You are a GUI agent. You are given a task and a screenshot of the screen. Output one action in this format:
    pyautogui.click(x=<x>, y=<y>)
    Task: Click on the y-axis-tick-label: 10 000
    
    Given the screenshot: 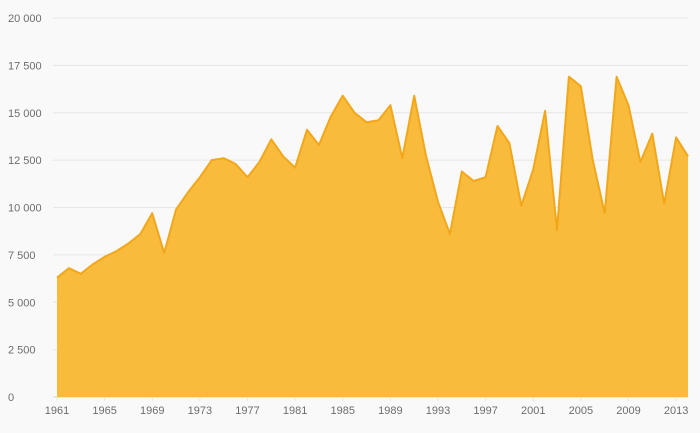 What is the action you would take?
    pyautogui.click(x=25, y=209)
    